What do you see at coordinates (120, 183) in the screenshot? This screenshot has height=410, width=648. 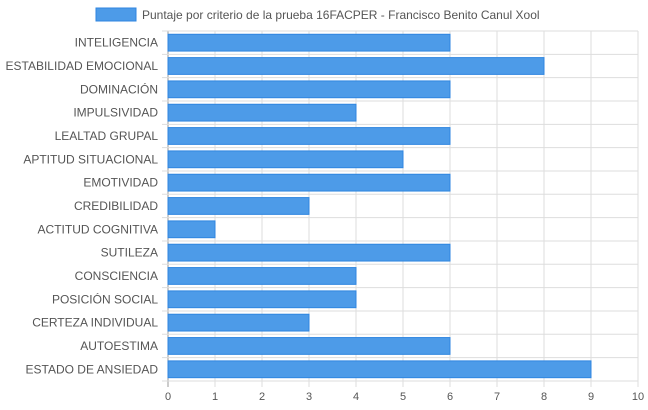 I see `category-label: EMOTIVIDAD` at bounding box center [120, 183].